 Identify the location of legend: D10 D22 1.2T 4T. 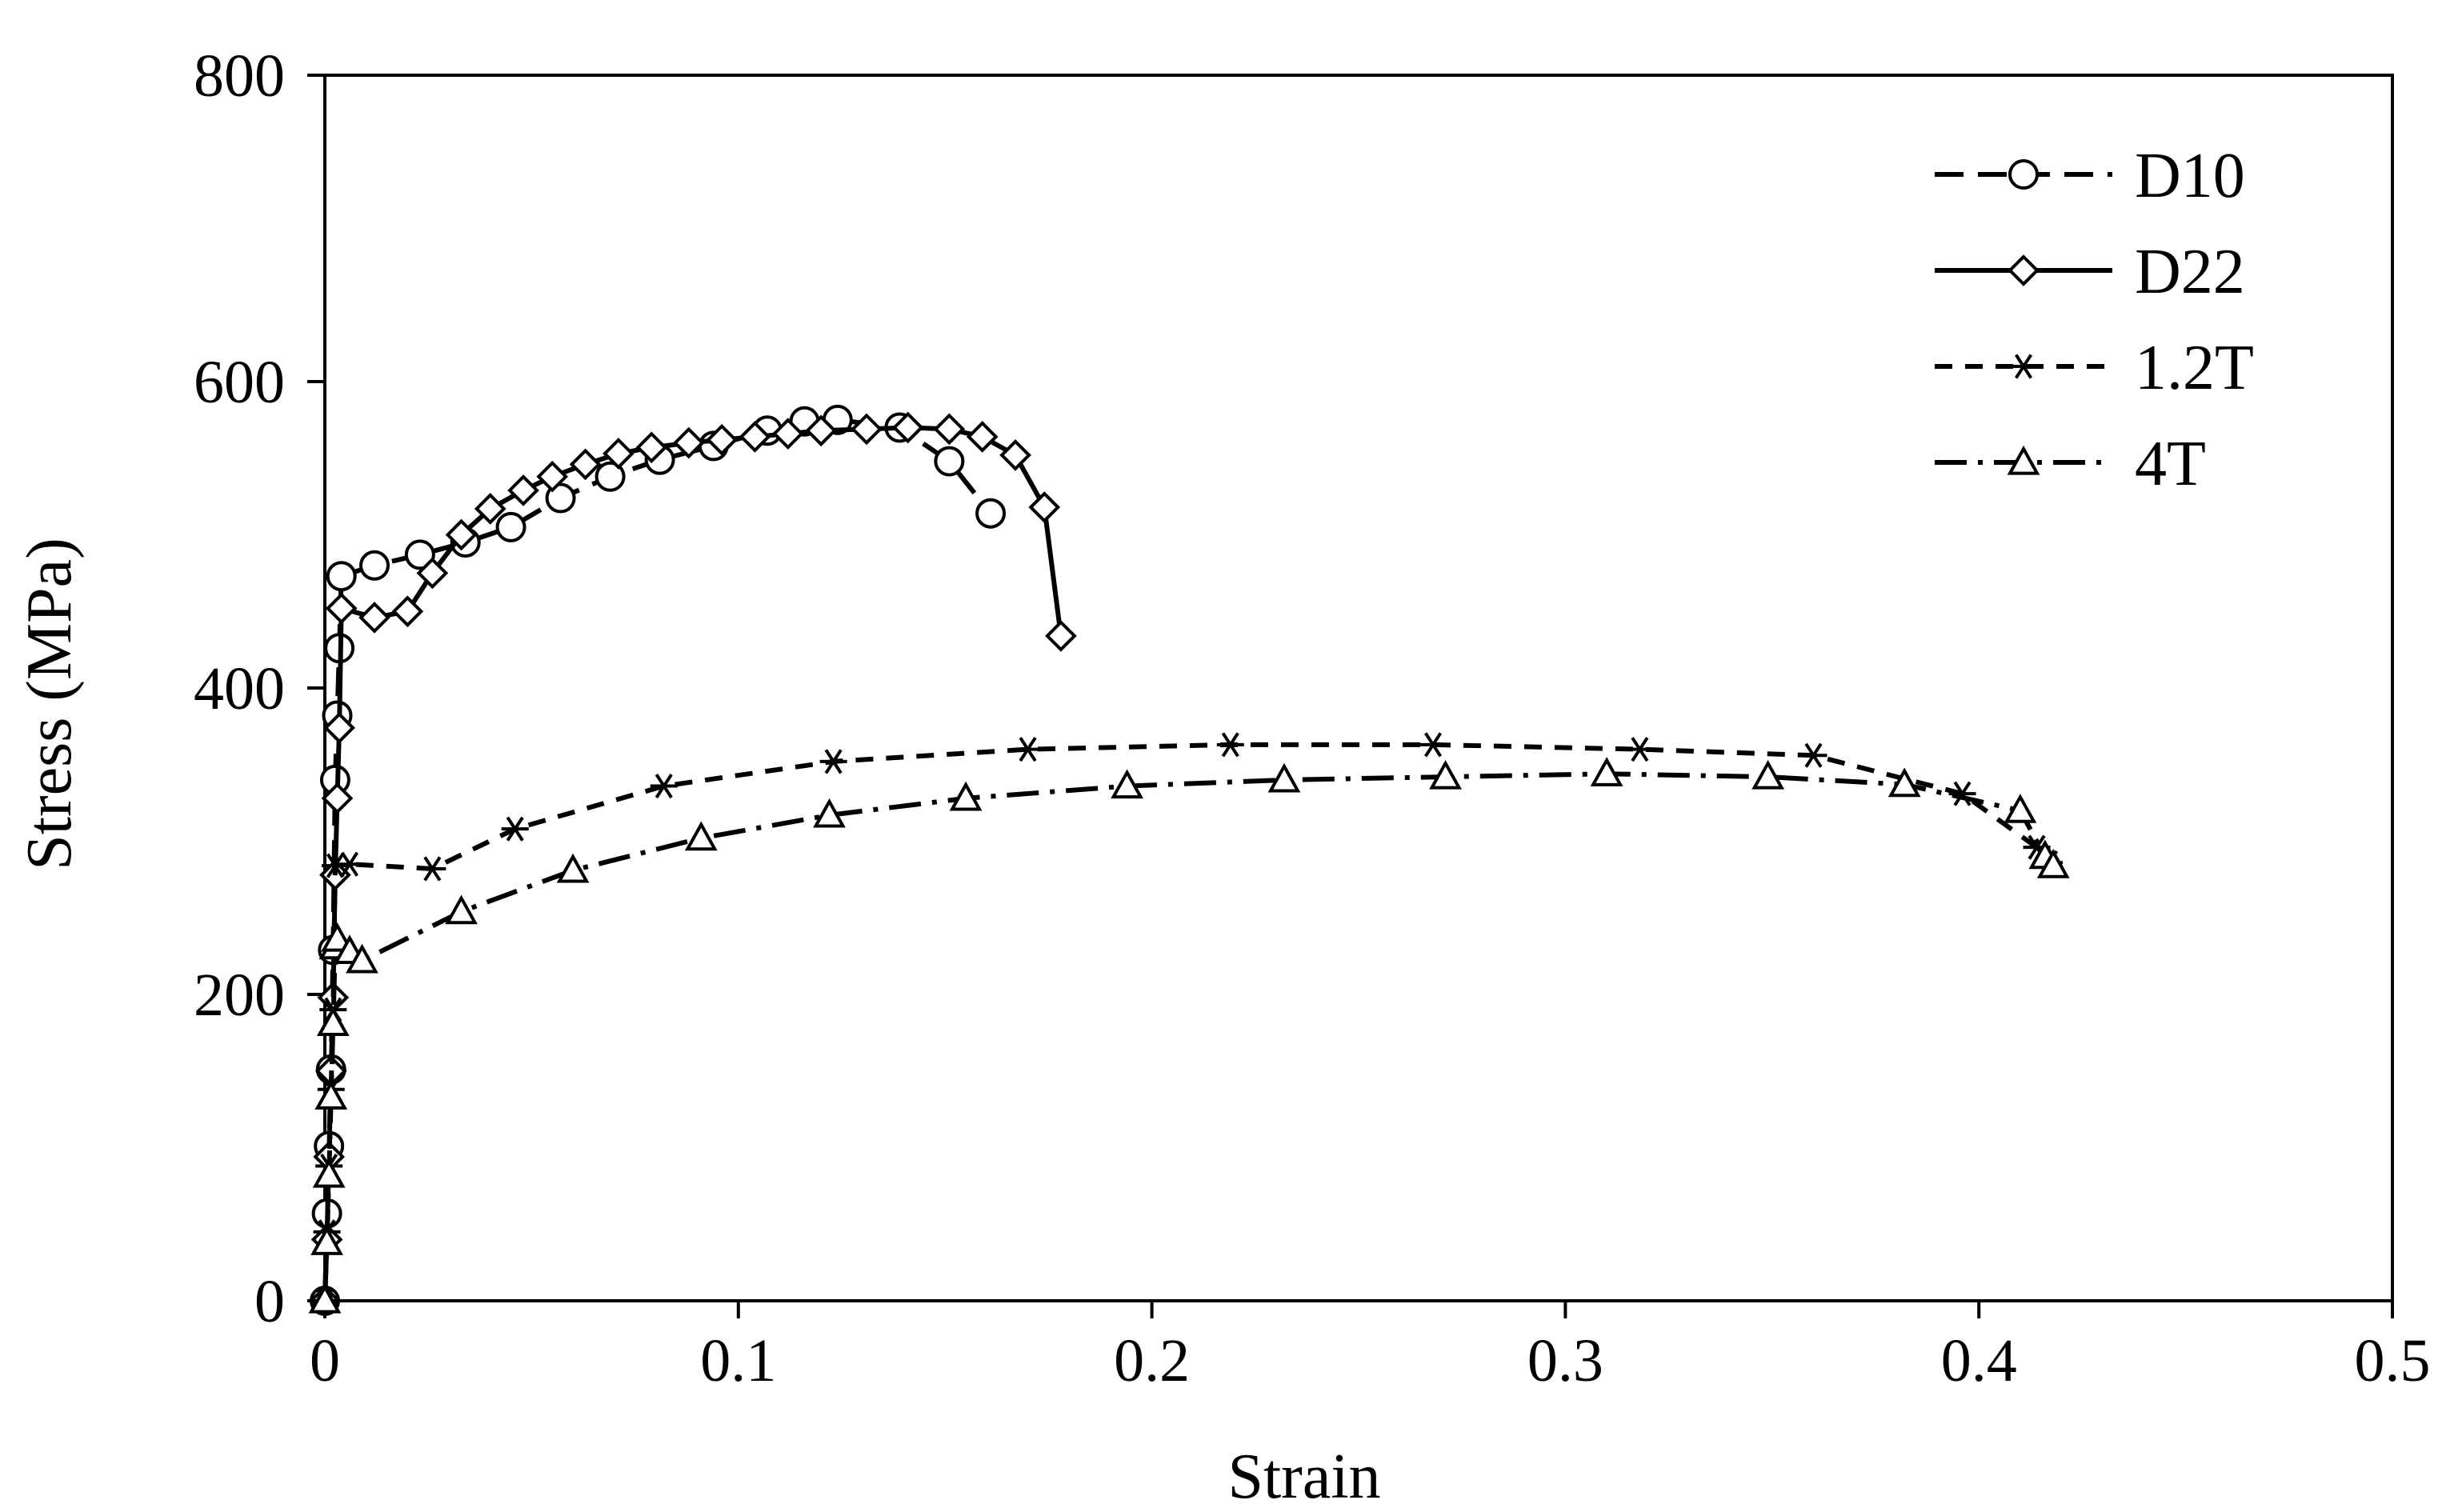
(2095, 320).